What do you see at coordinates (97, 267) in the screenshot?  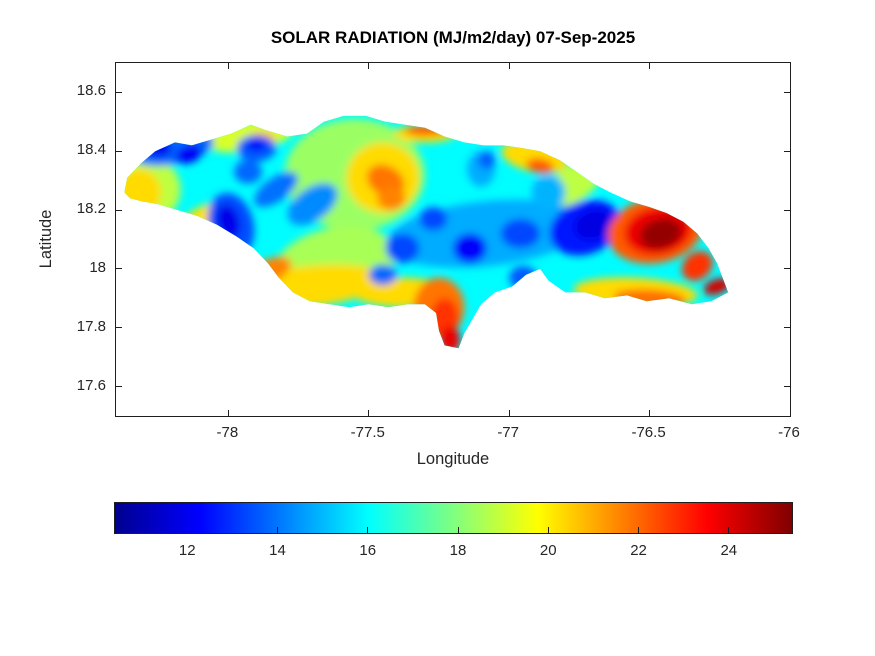 I see `y-tick-label: 18` at bounding box center [97, 267].